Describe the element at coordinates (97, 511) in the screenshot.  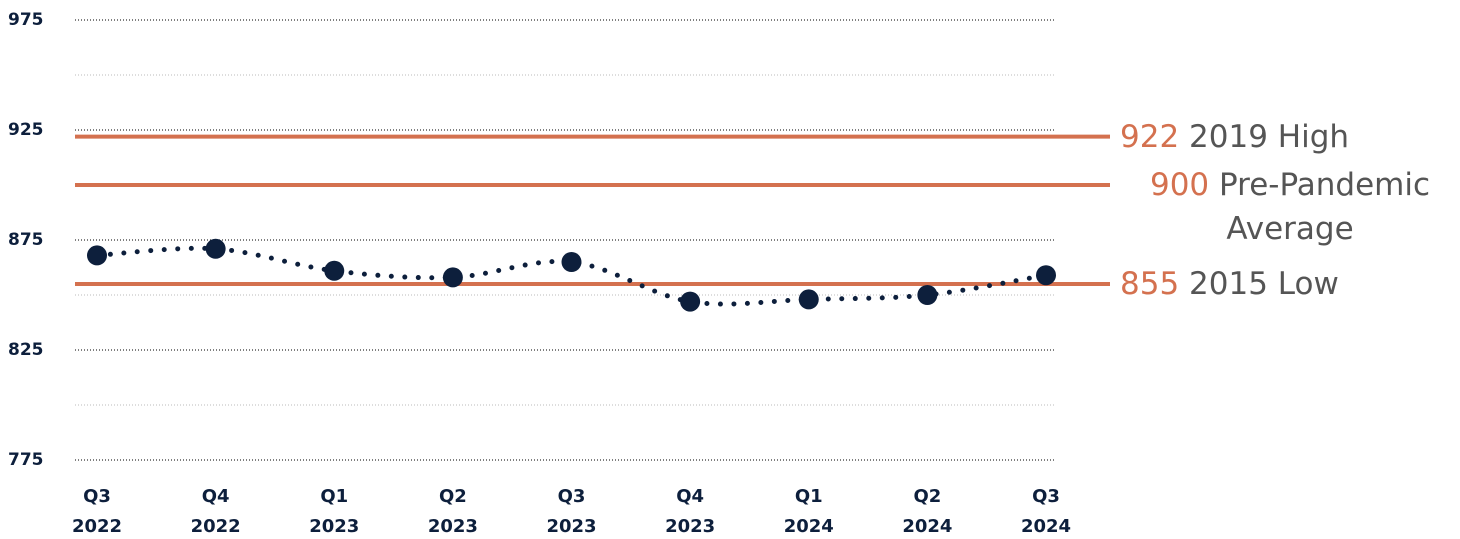
I see `x-tick-label: Q3 2022` at that location.